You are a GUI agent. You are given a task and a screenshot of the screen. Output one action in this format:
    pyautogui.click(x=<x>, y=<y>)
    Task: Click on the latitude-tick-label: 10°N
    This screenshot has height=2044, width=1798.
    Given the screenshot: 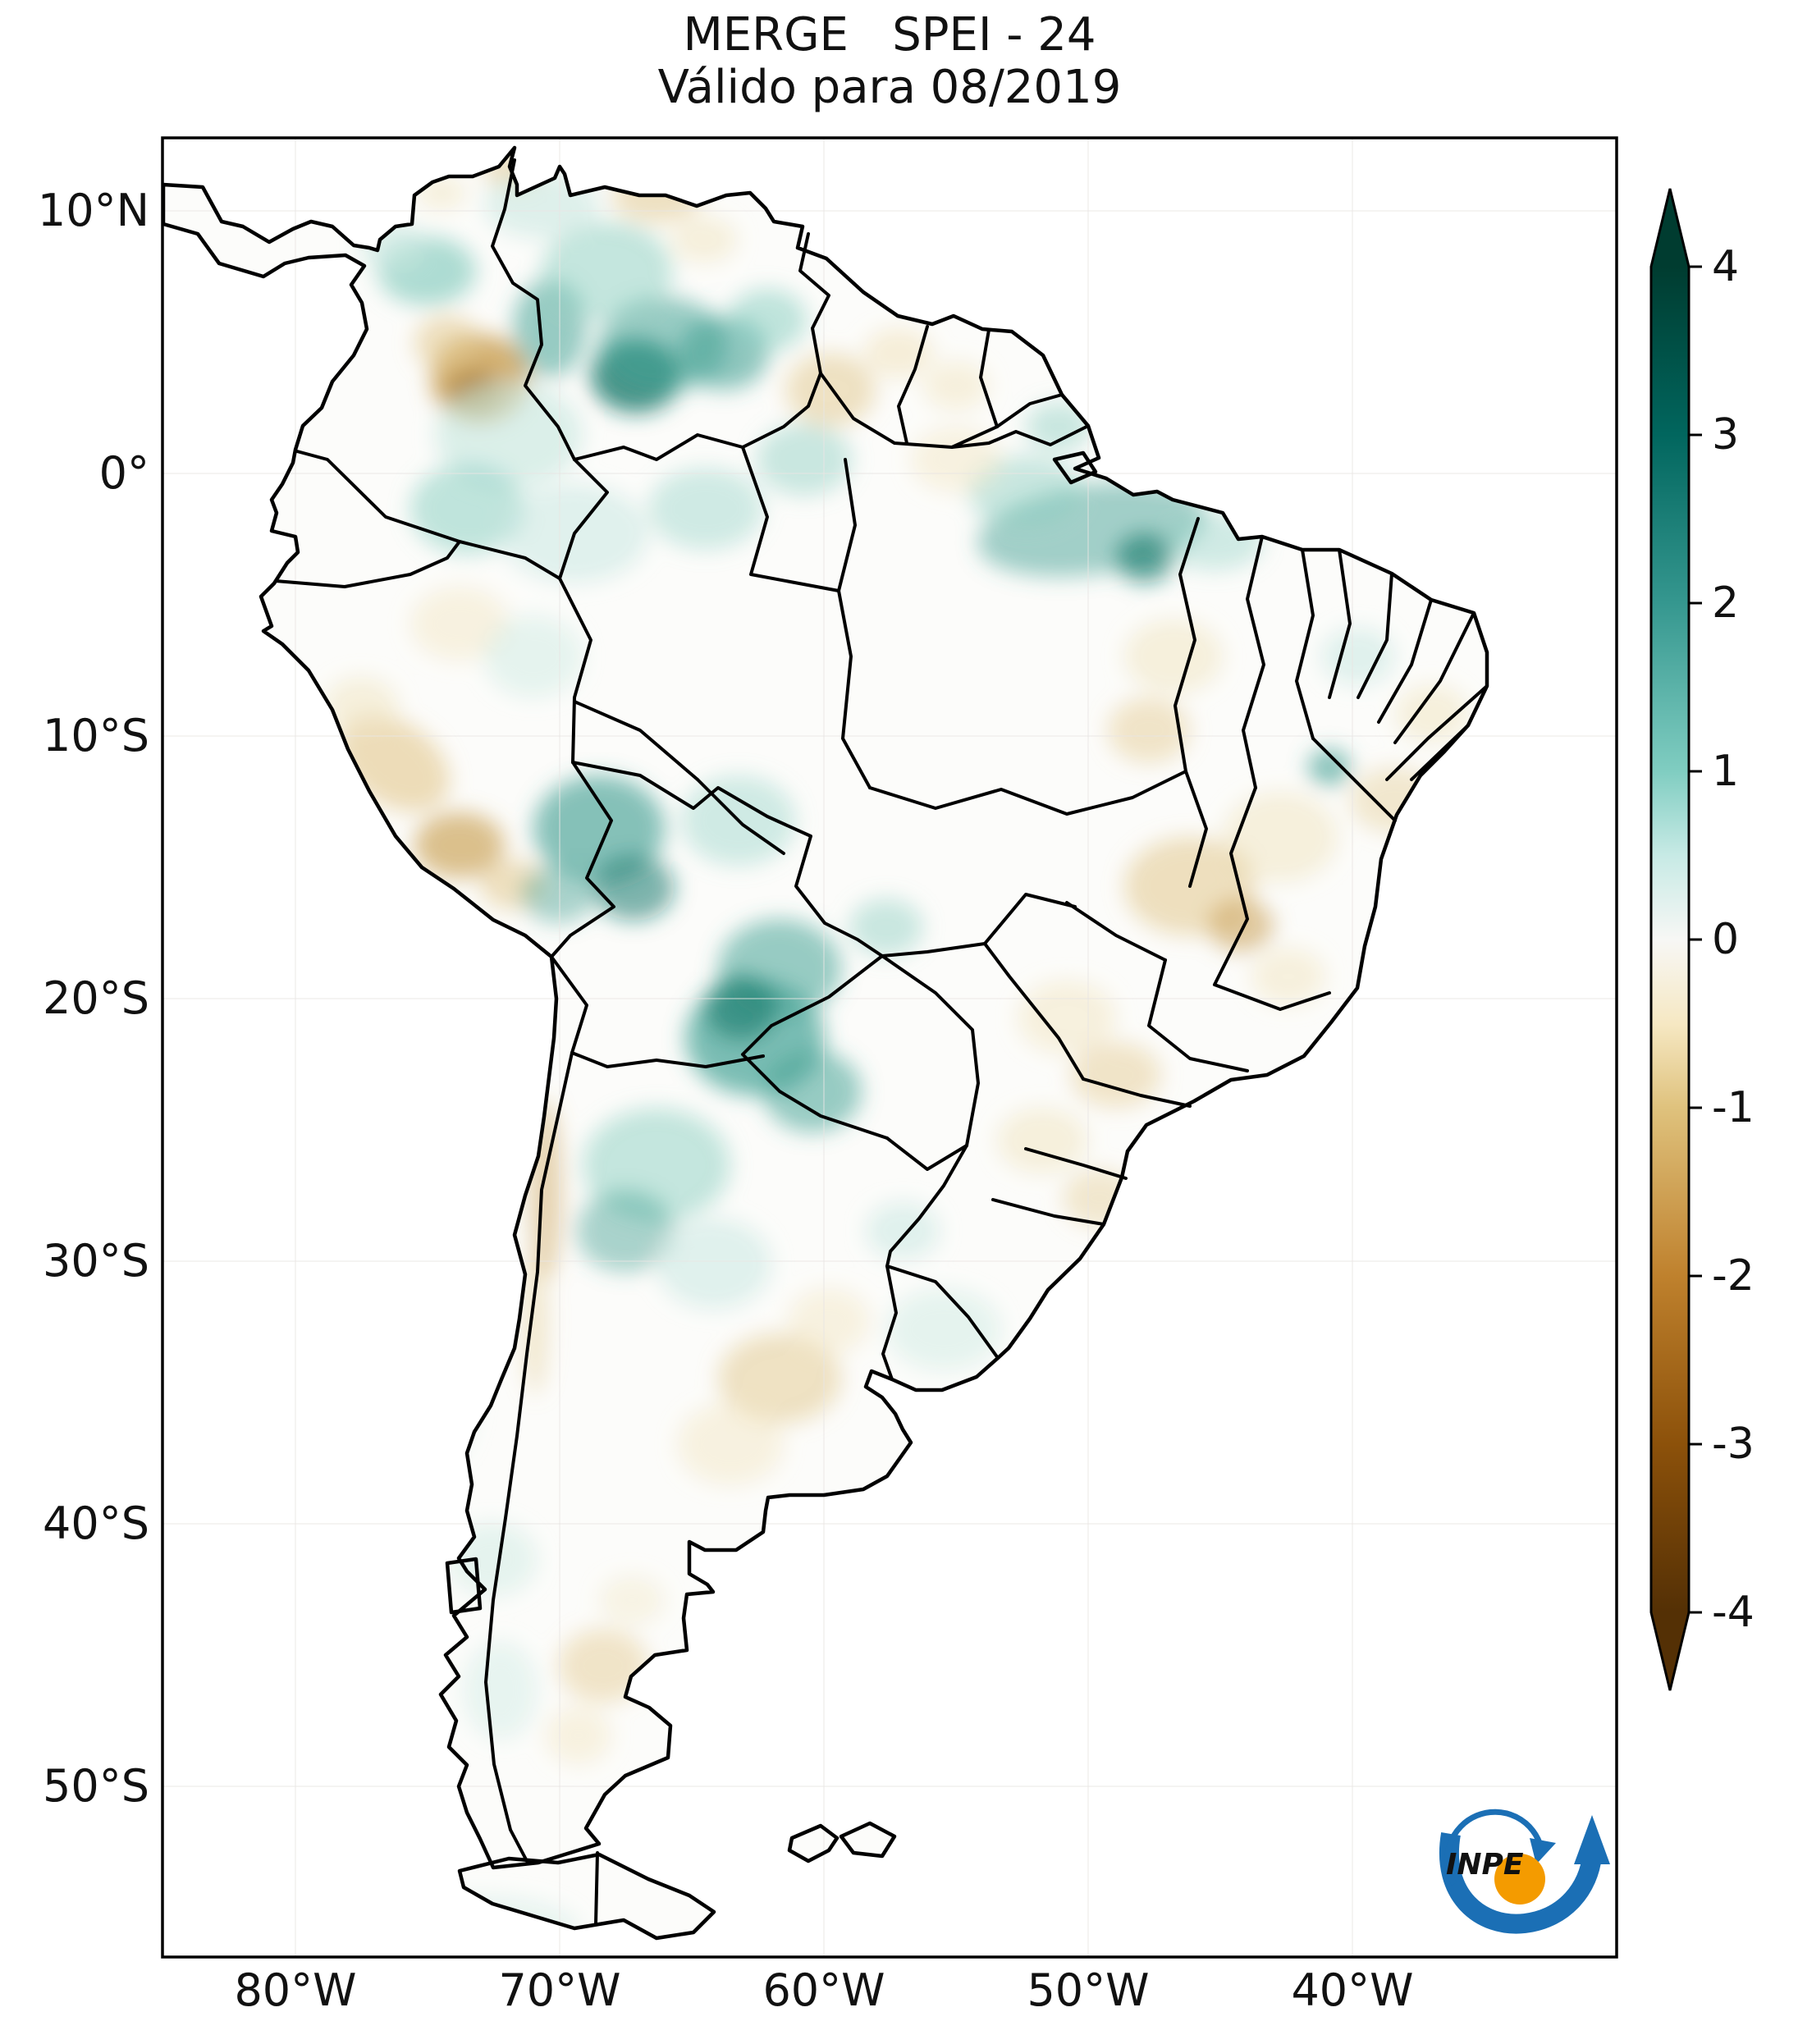 What is the action you would take?
    pyautogui.click(x=93, y=211)
    